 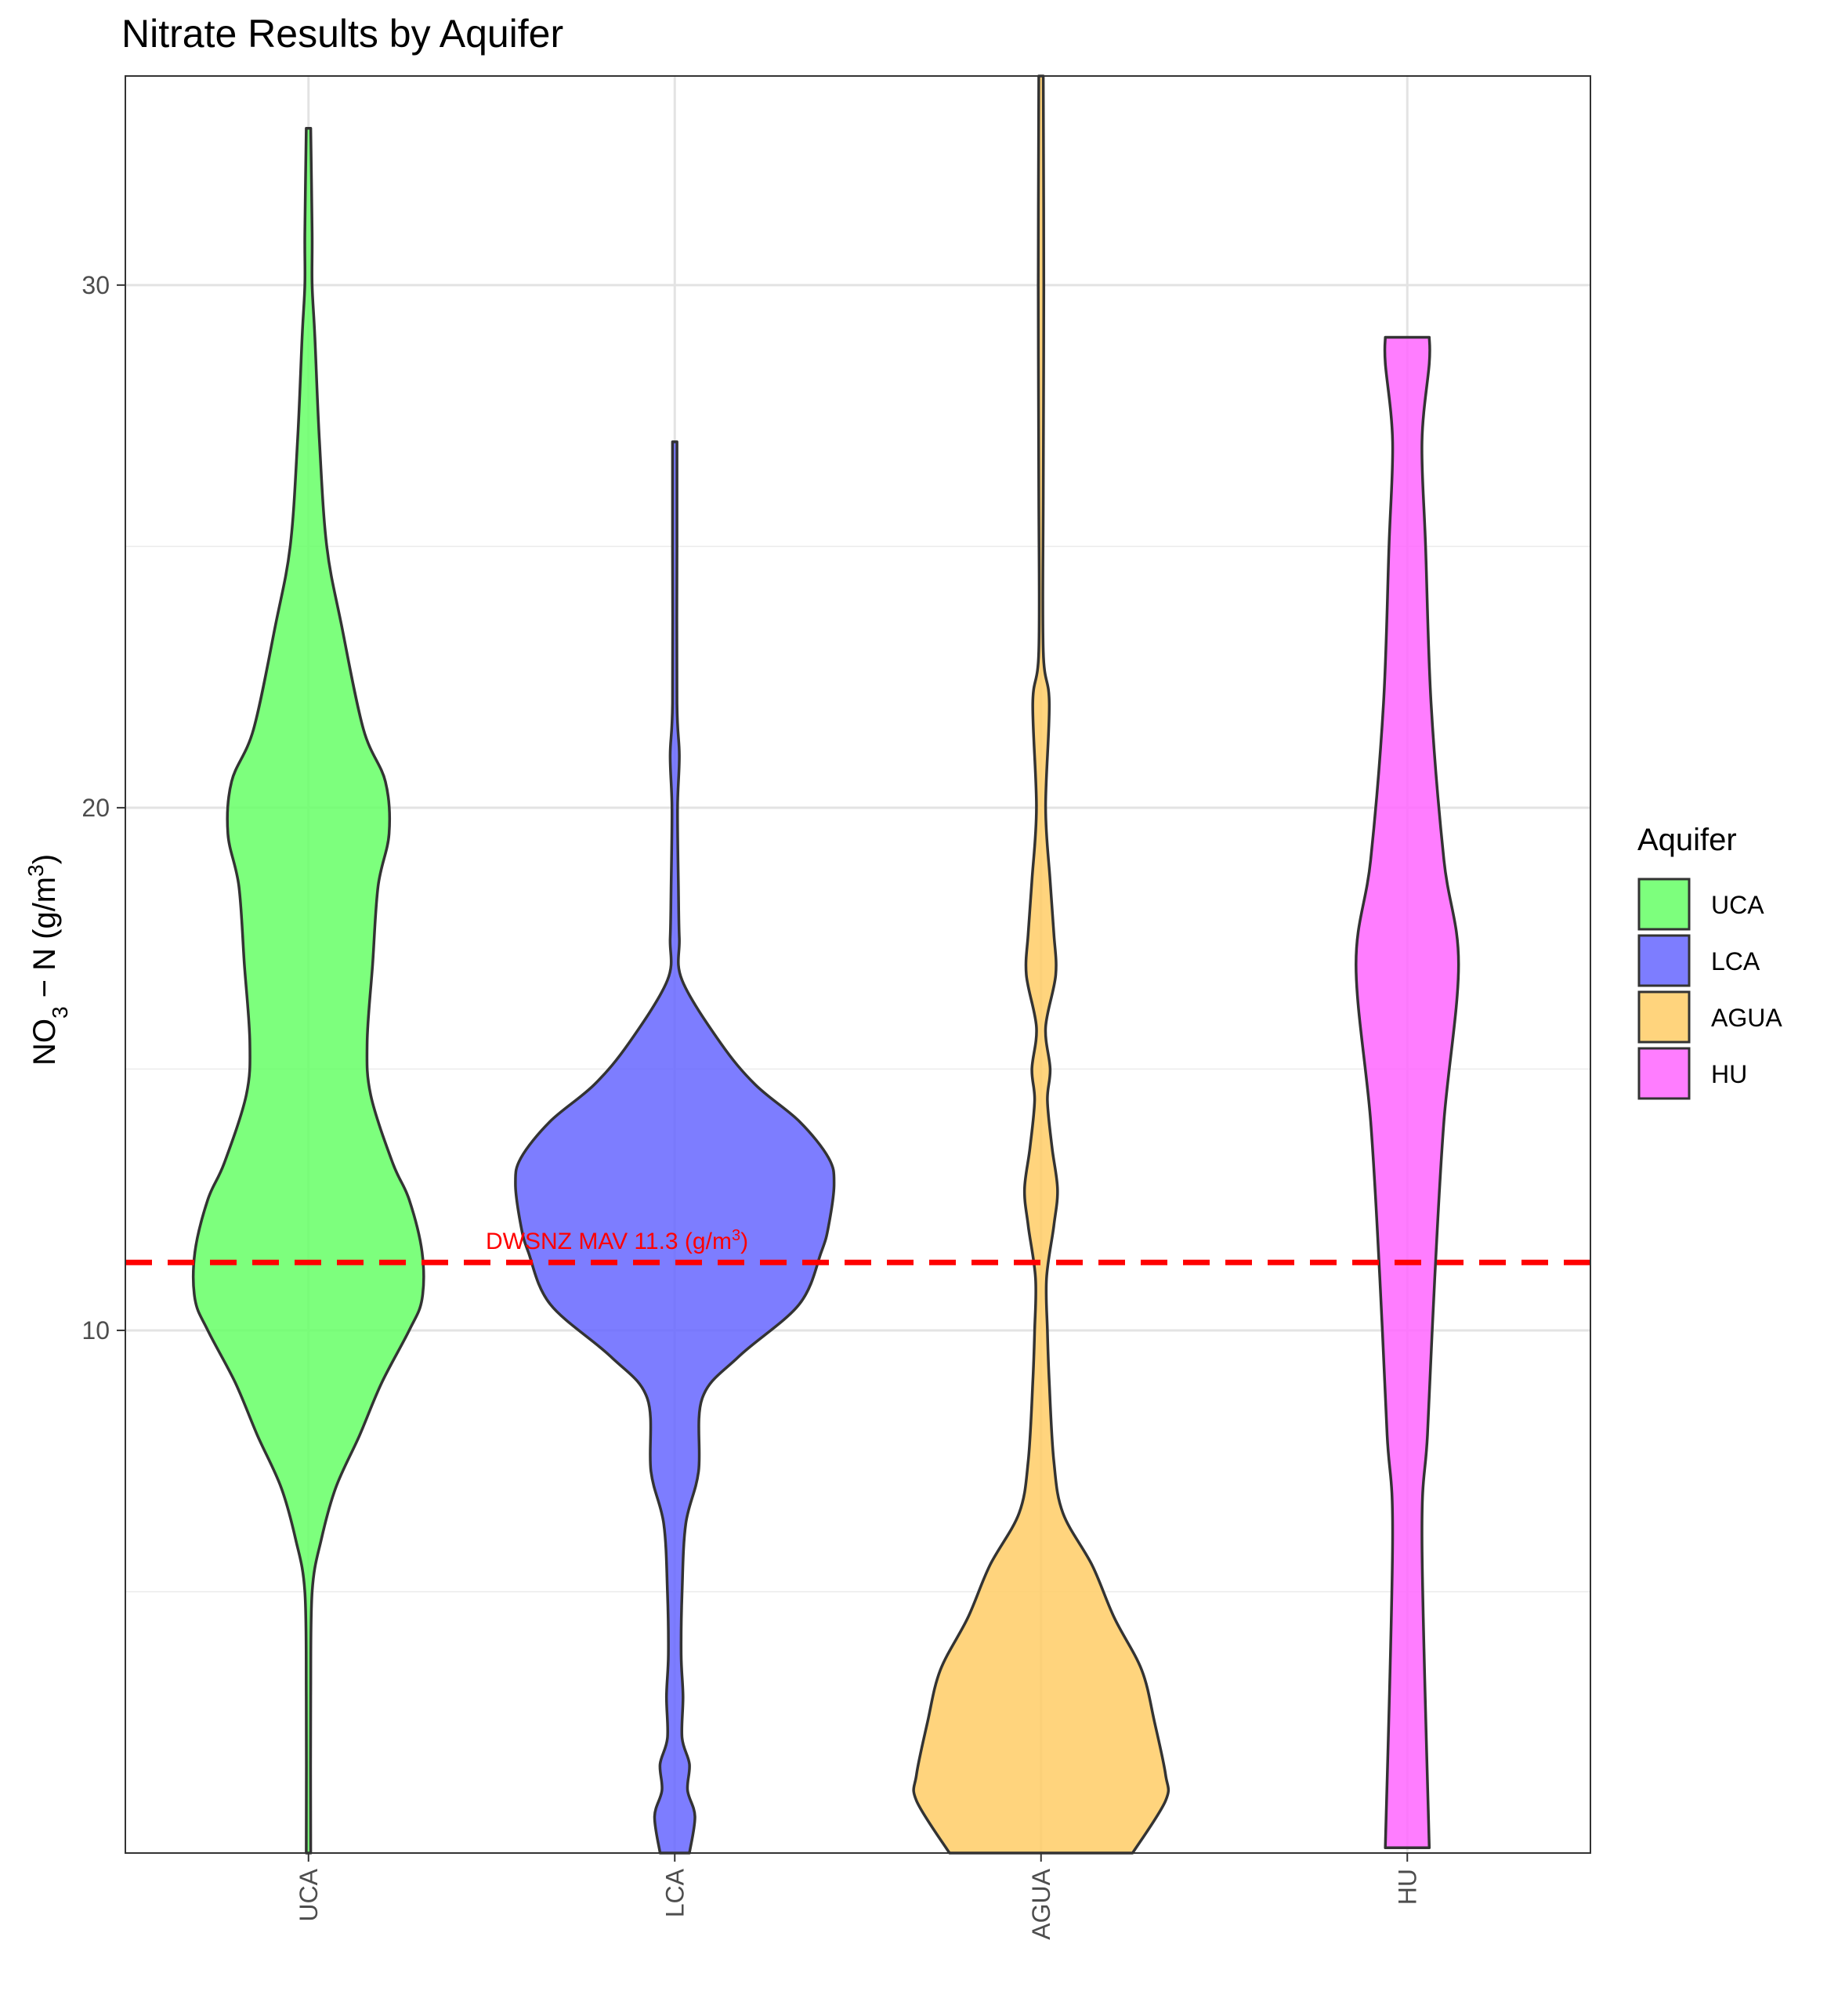 What do you see at coordinates (1687, 840) in the screenshot?
I see `legend-title: Aquifer` at bounding box center [1687, 840].